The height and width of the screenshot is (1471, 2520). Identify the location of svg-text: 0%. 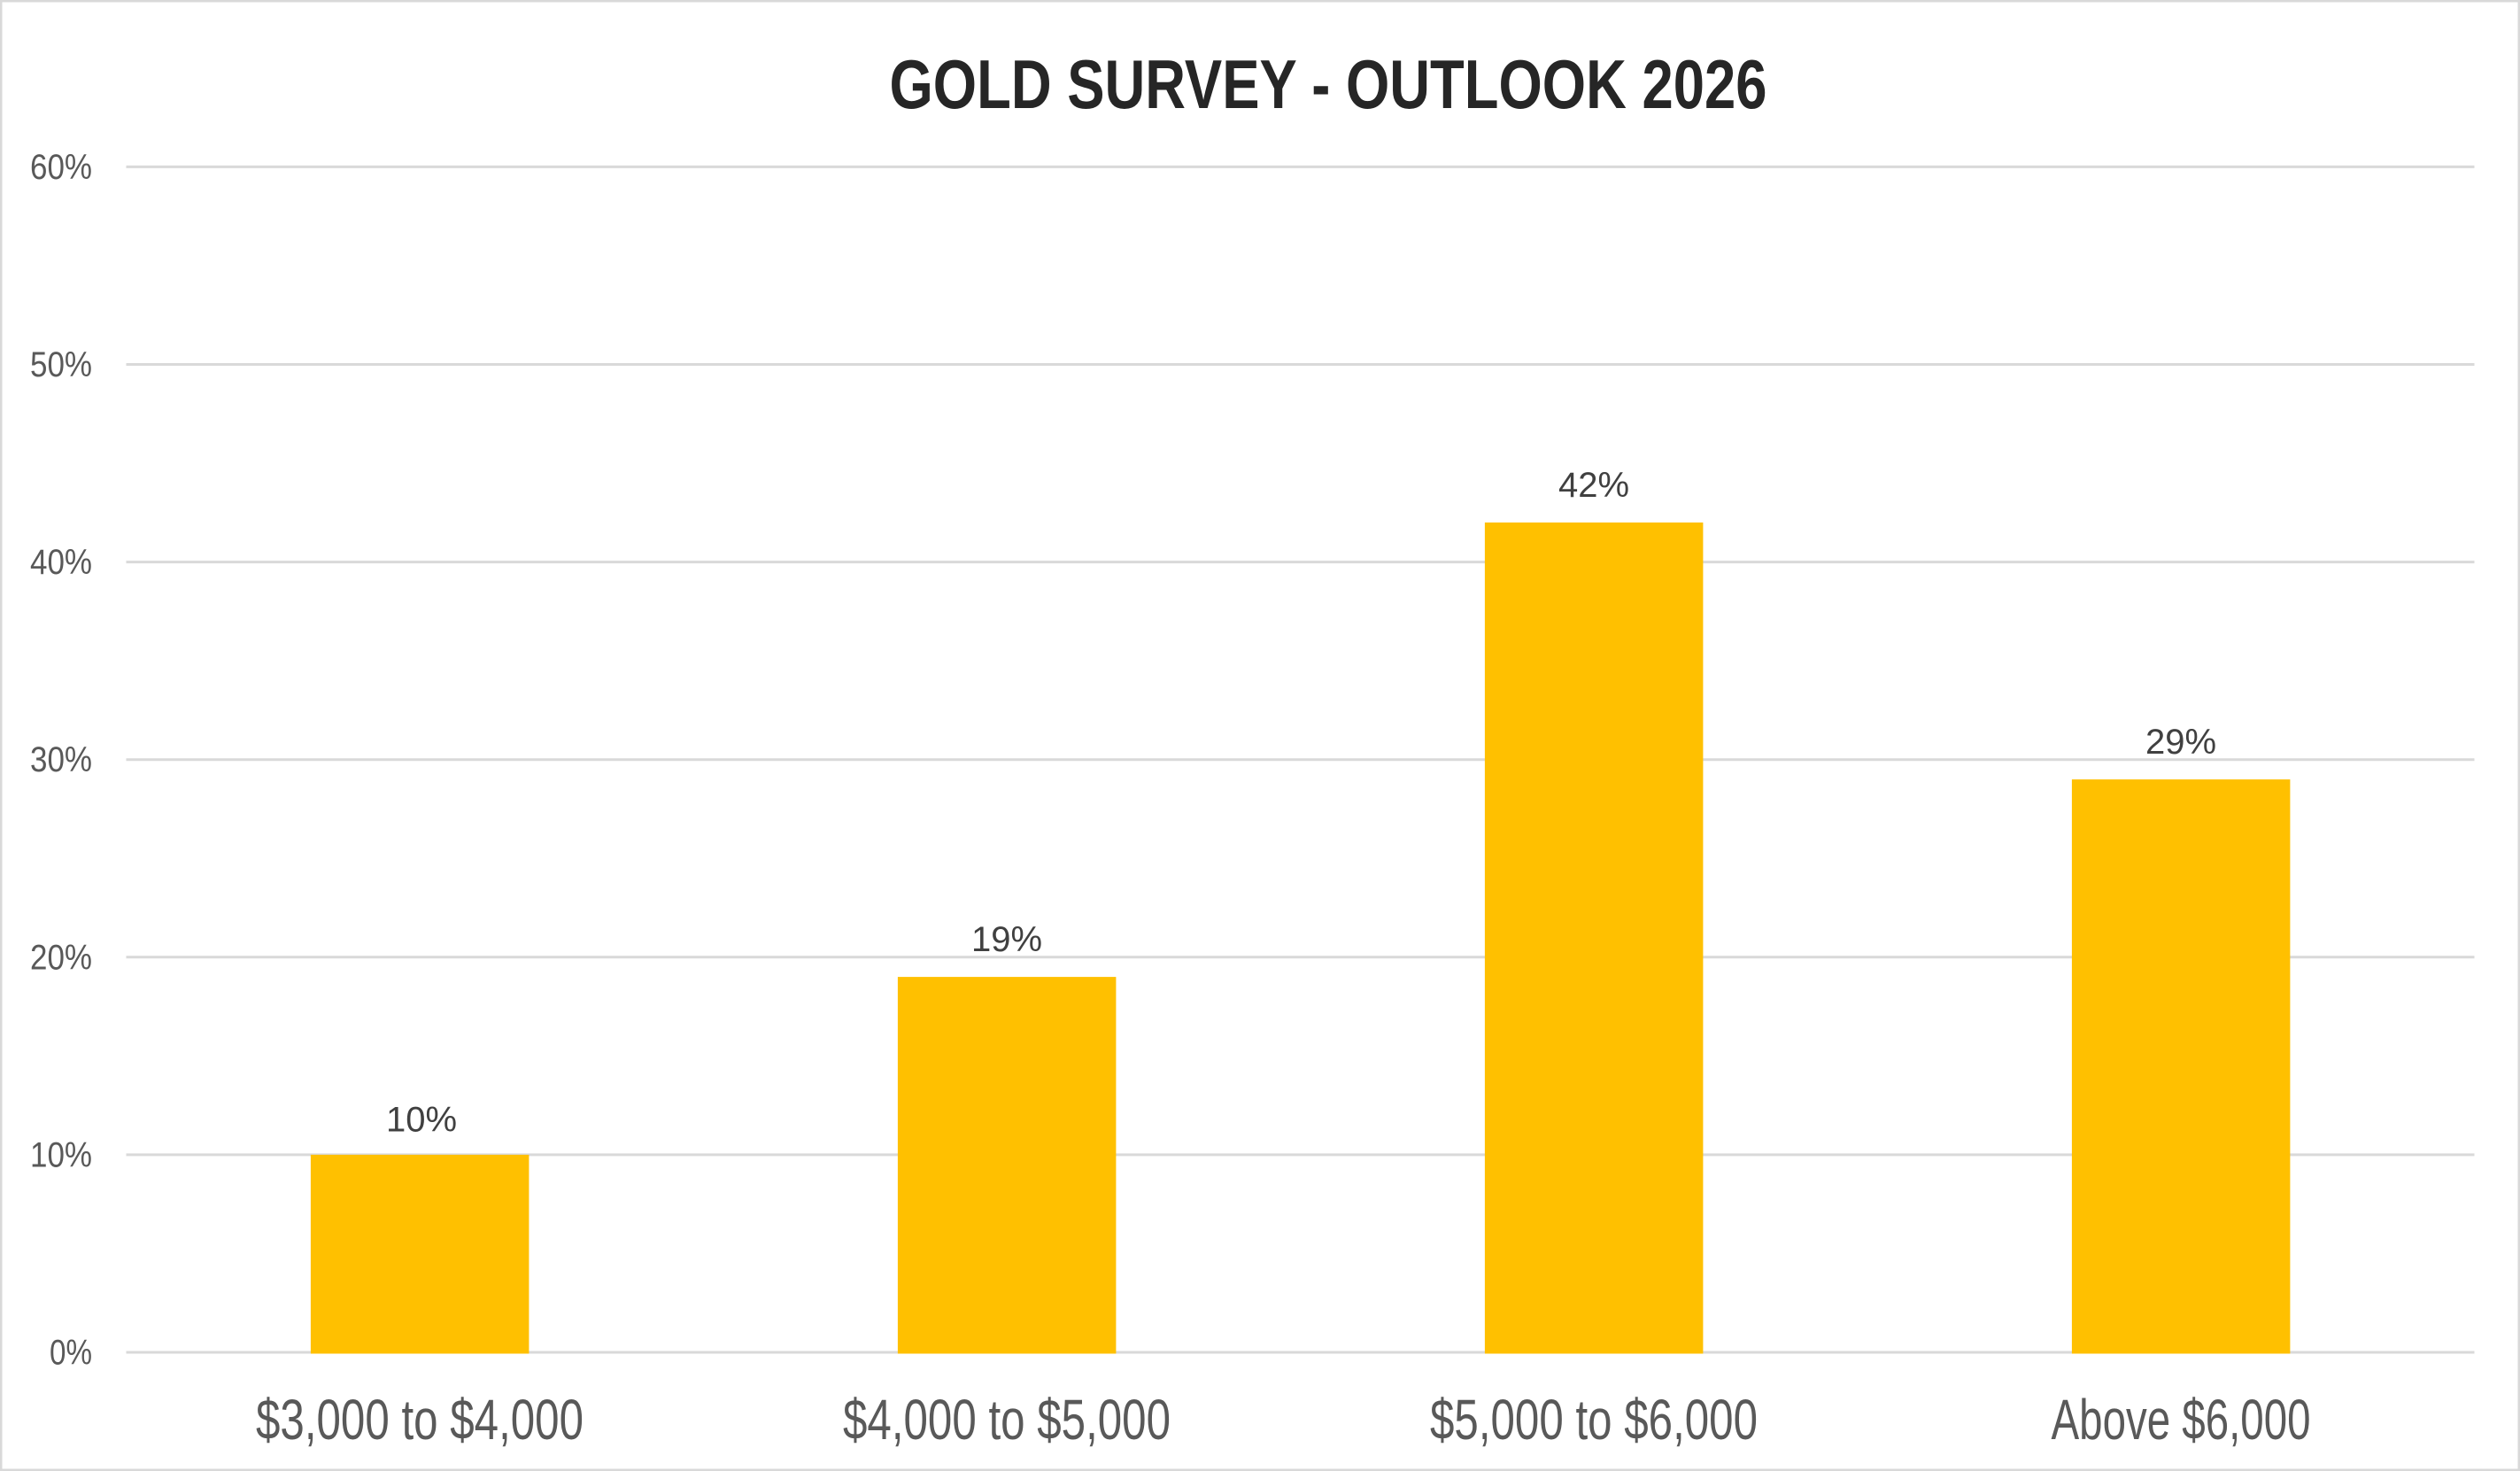
(71, 1353).